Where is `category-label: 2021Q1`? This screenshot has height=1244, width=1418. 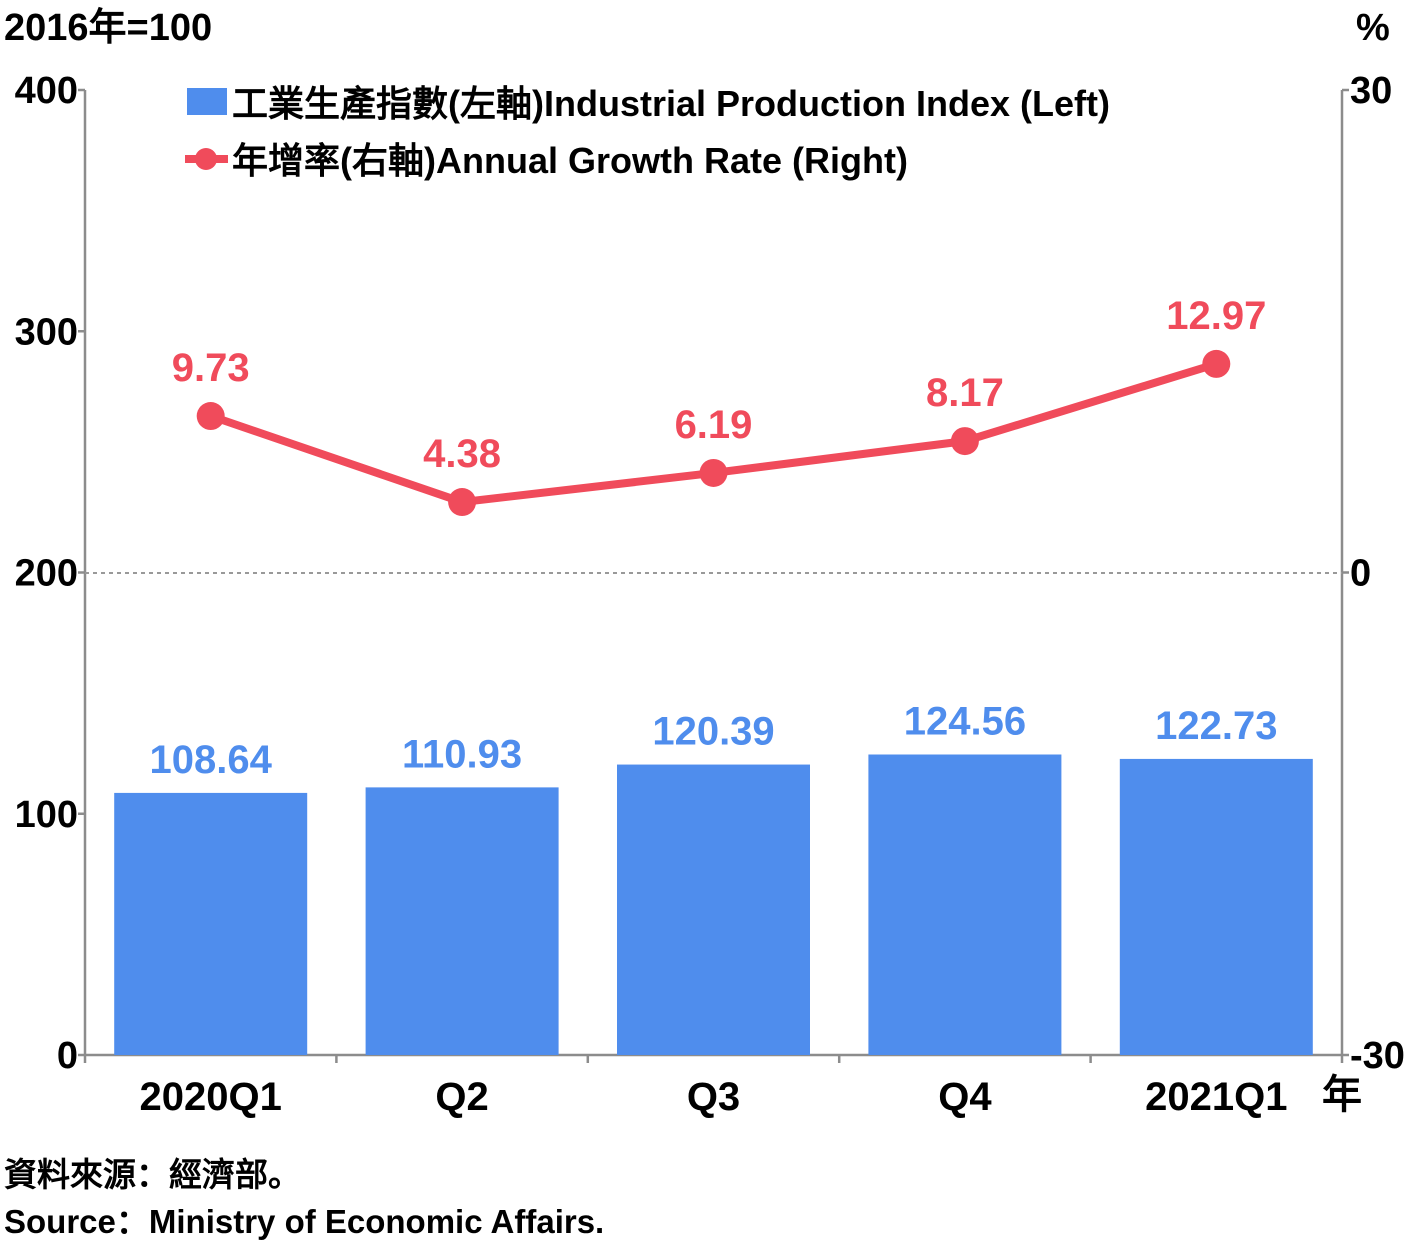
category-label: 2021Q1 is located at coordinates (1216, 1097).